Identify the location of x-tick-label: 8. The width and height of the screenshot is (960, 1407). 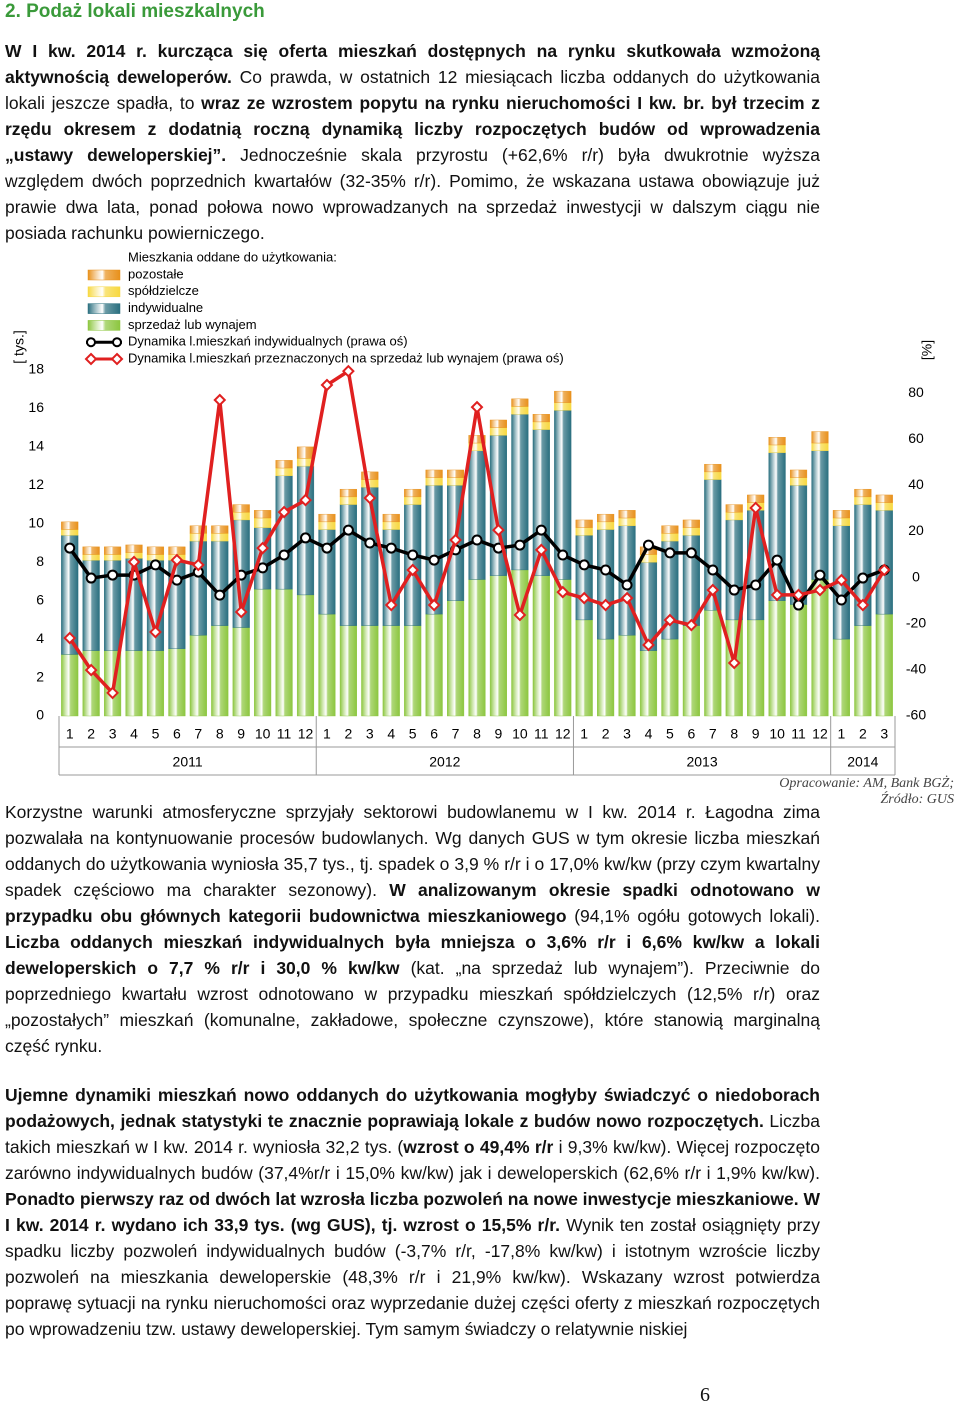
(734, 734).